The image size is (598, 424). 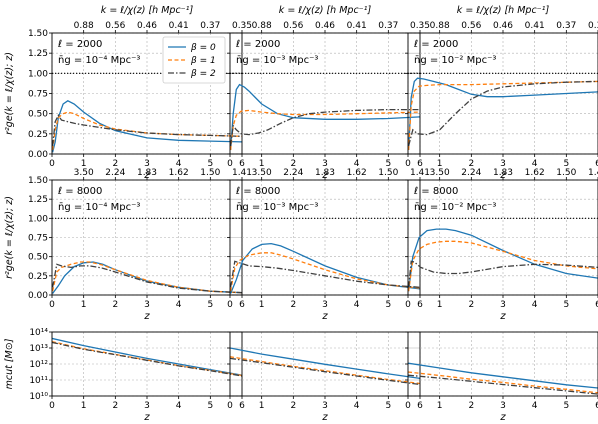 I want to click on legend-box, so click(x=194, y=60).